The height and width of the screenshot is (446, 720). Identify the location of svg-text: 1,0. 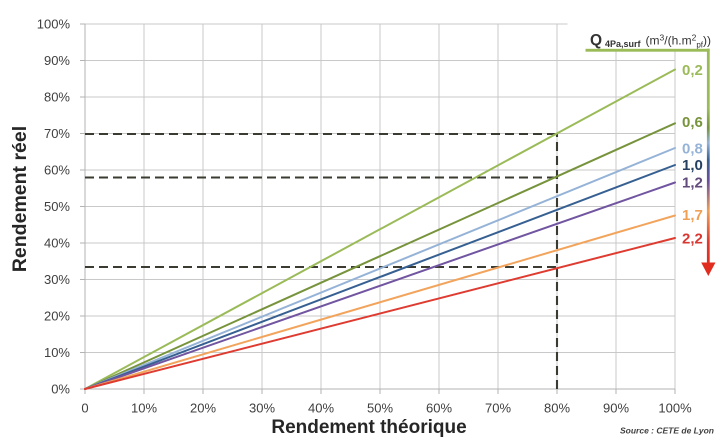
(692, 165).